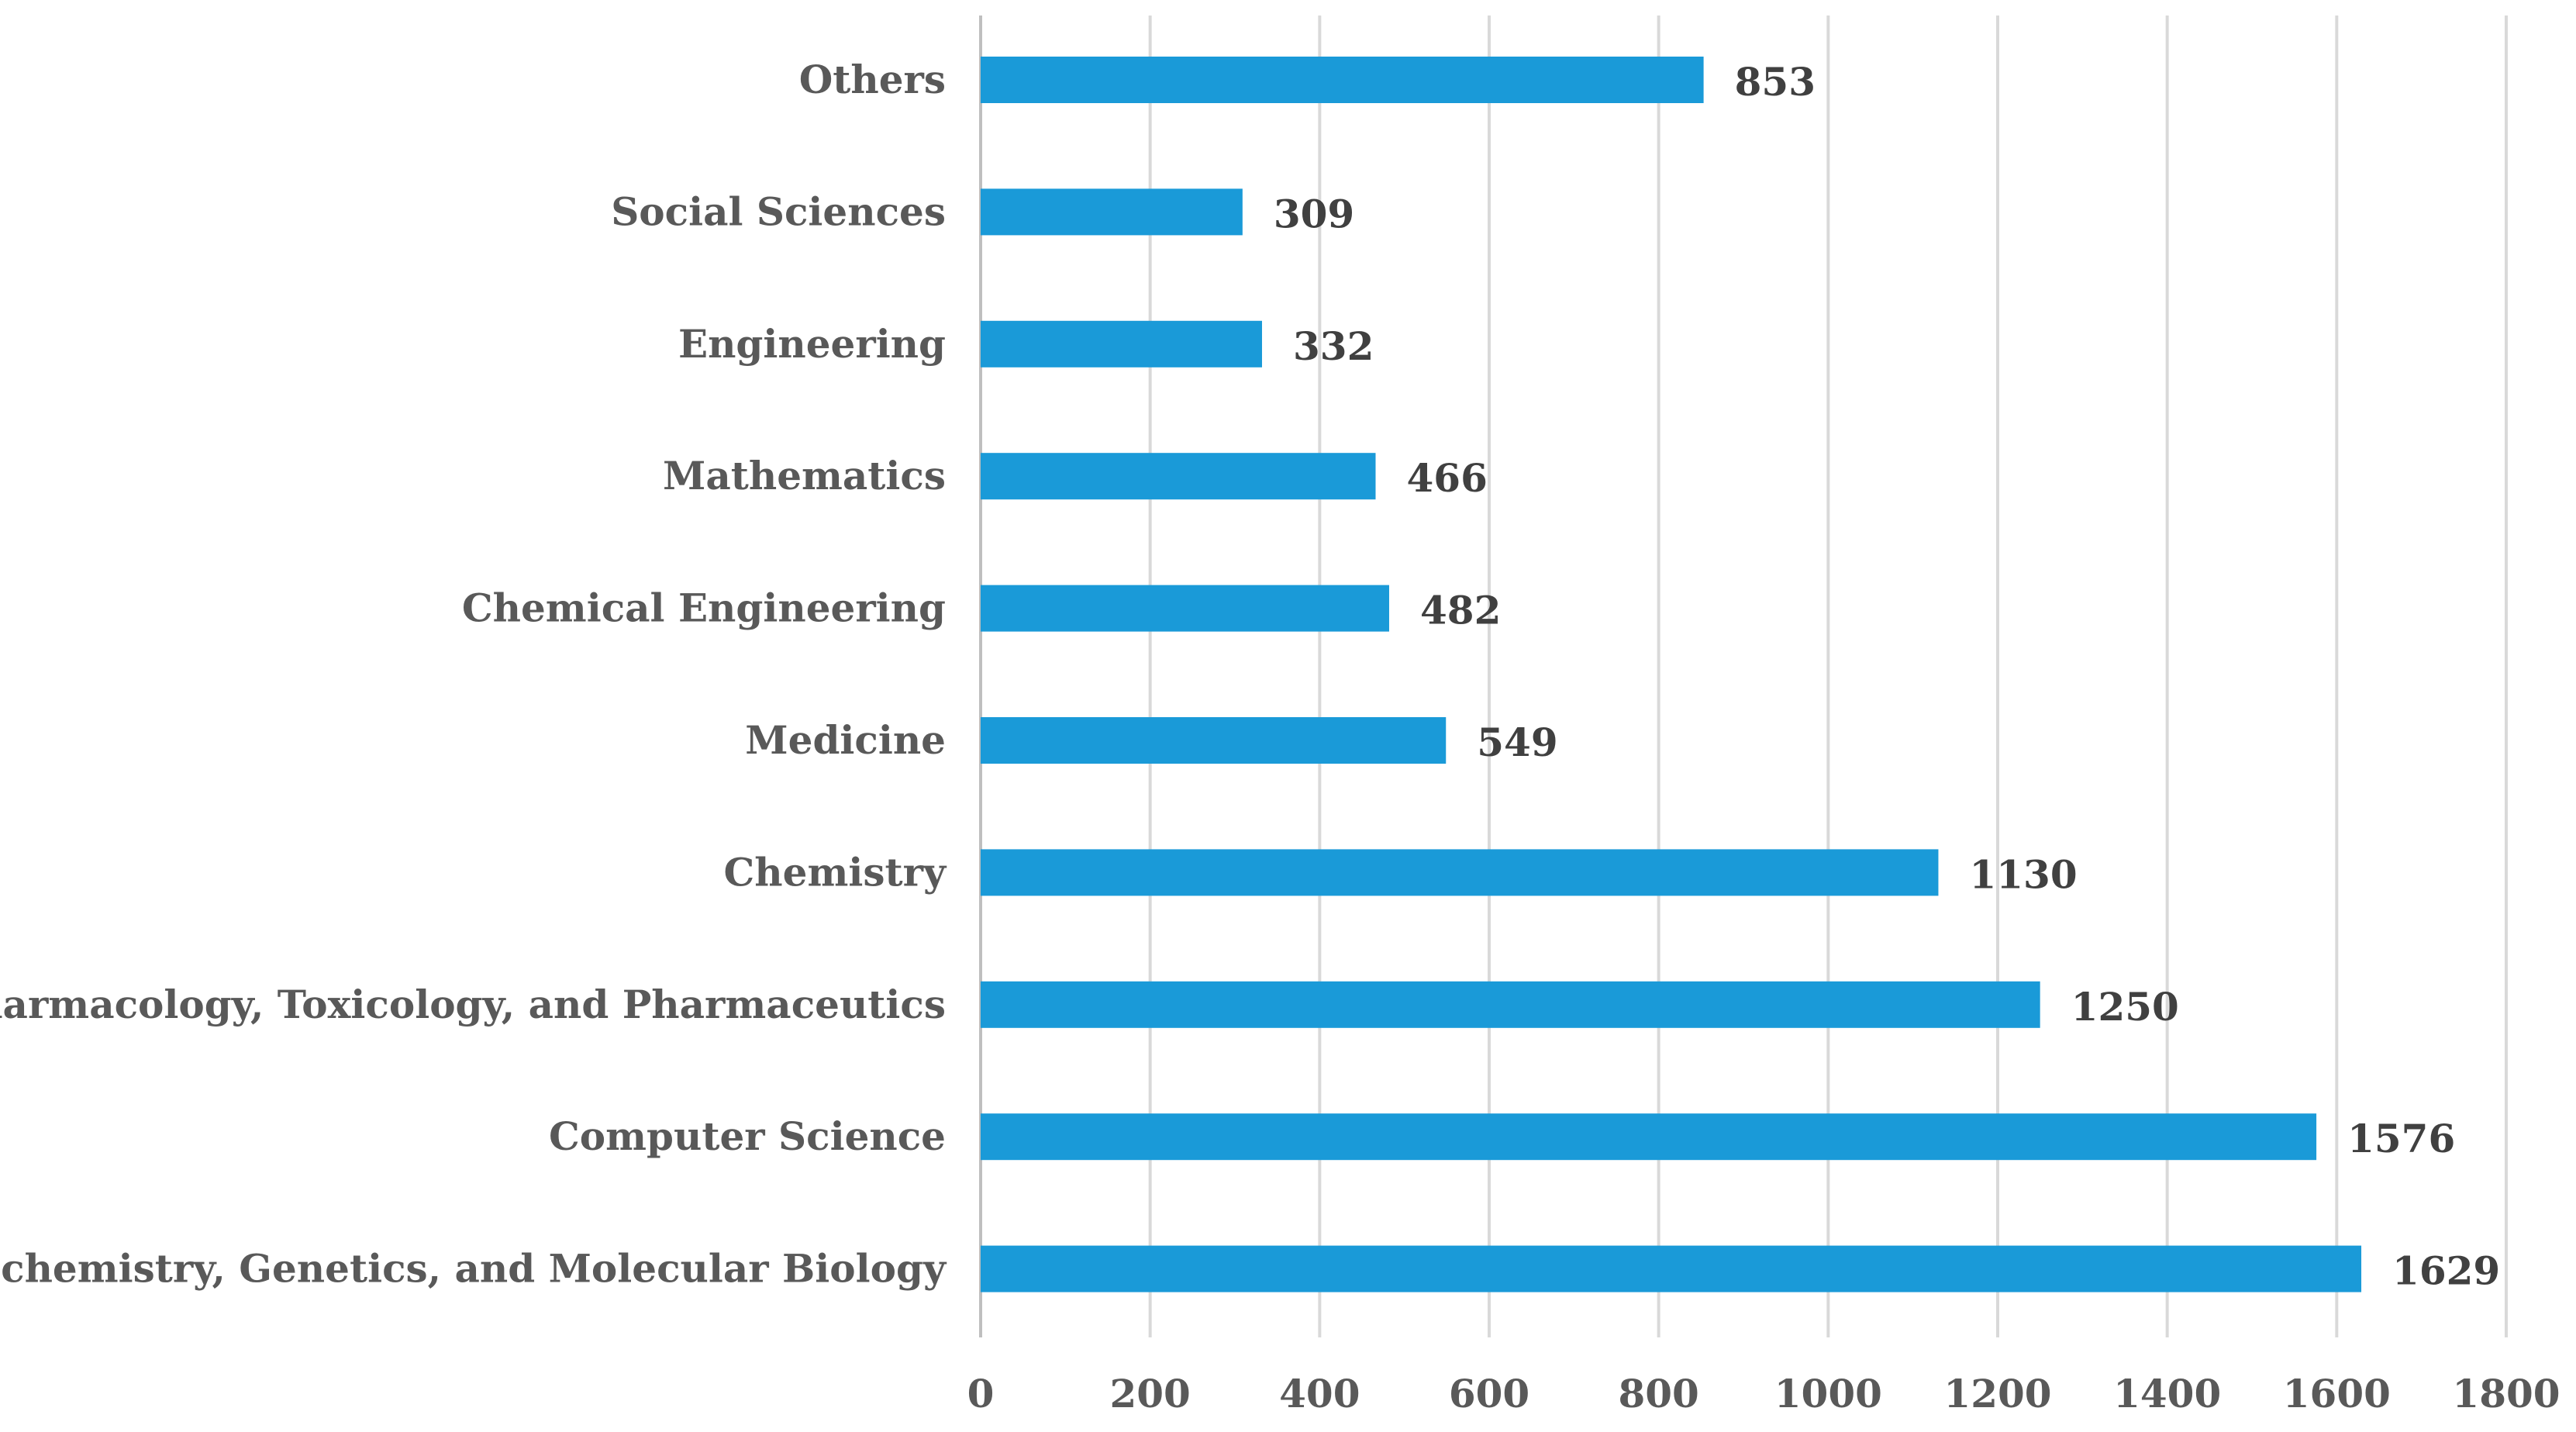 This screenshot has height=1432, width=2576. Describe the element at coordinates (2023, 874) in the screenshot. I see `data-label-chemistry: 1130` at that location.